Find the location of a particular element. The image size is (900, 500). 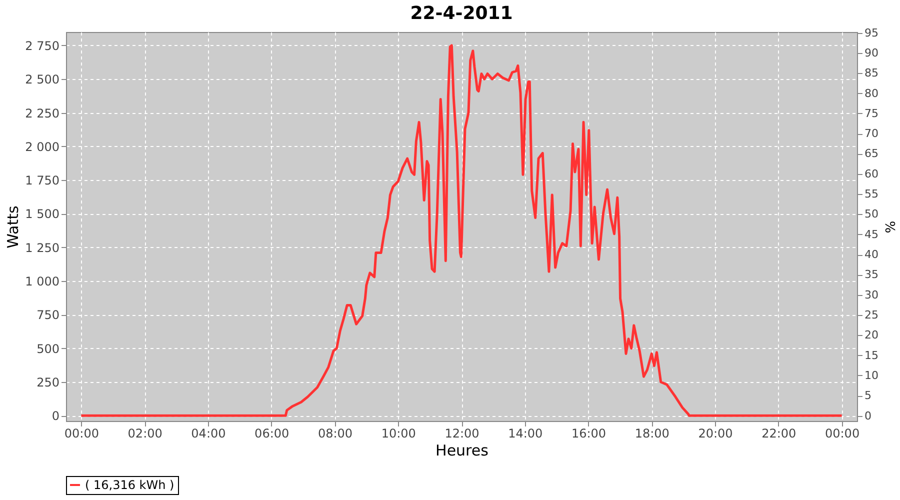

x-tick-label: 16:00 is located at coordinates (588, 433).